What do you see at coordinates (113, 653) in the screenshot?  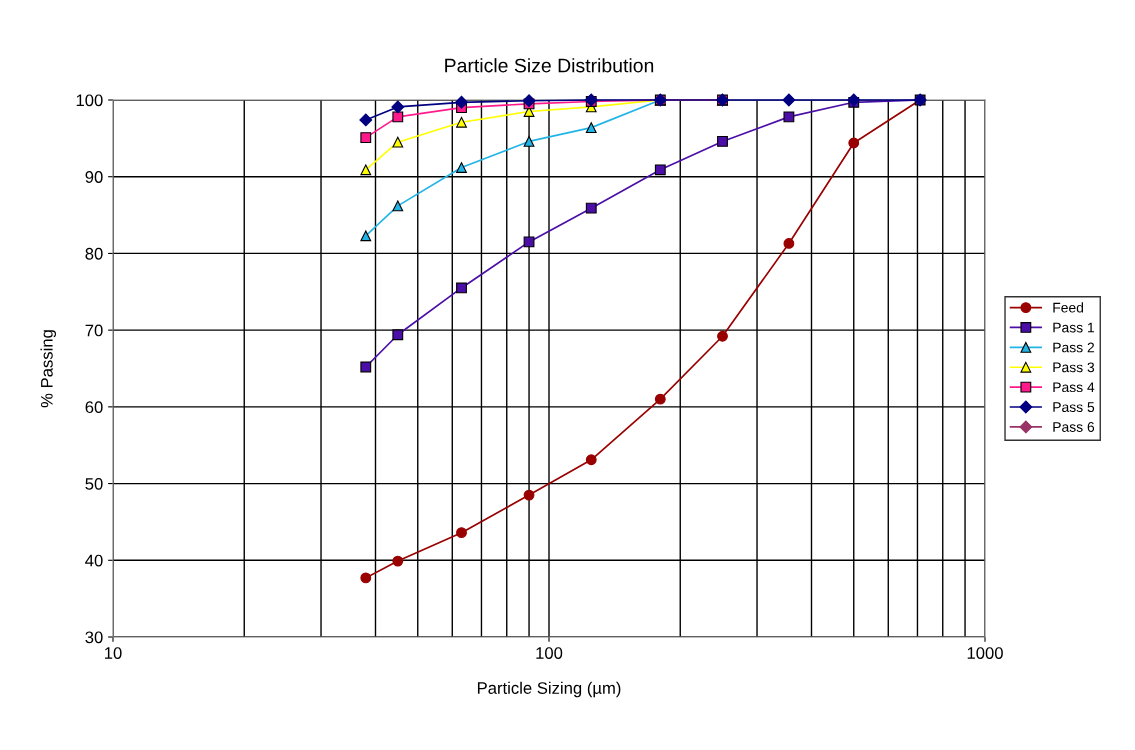 I see `x-tick-label: 10` at bounding box center [113, 653].